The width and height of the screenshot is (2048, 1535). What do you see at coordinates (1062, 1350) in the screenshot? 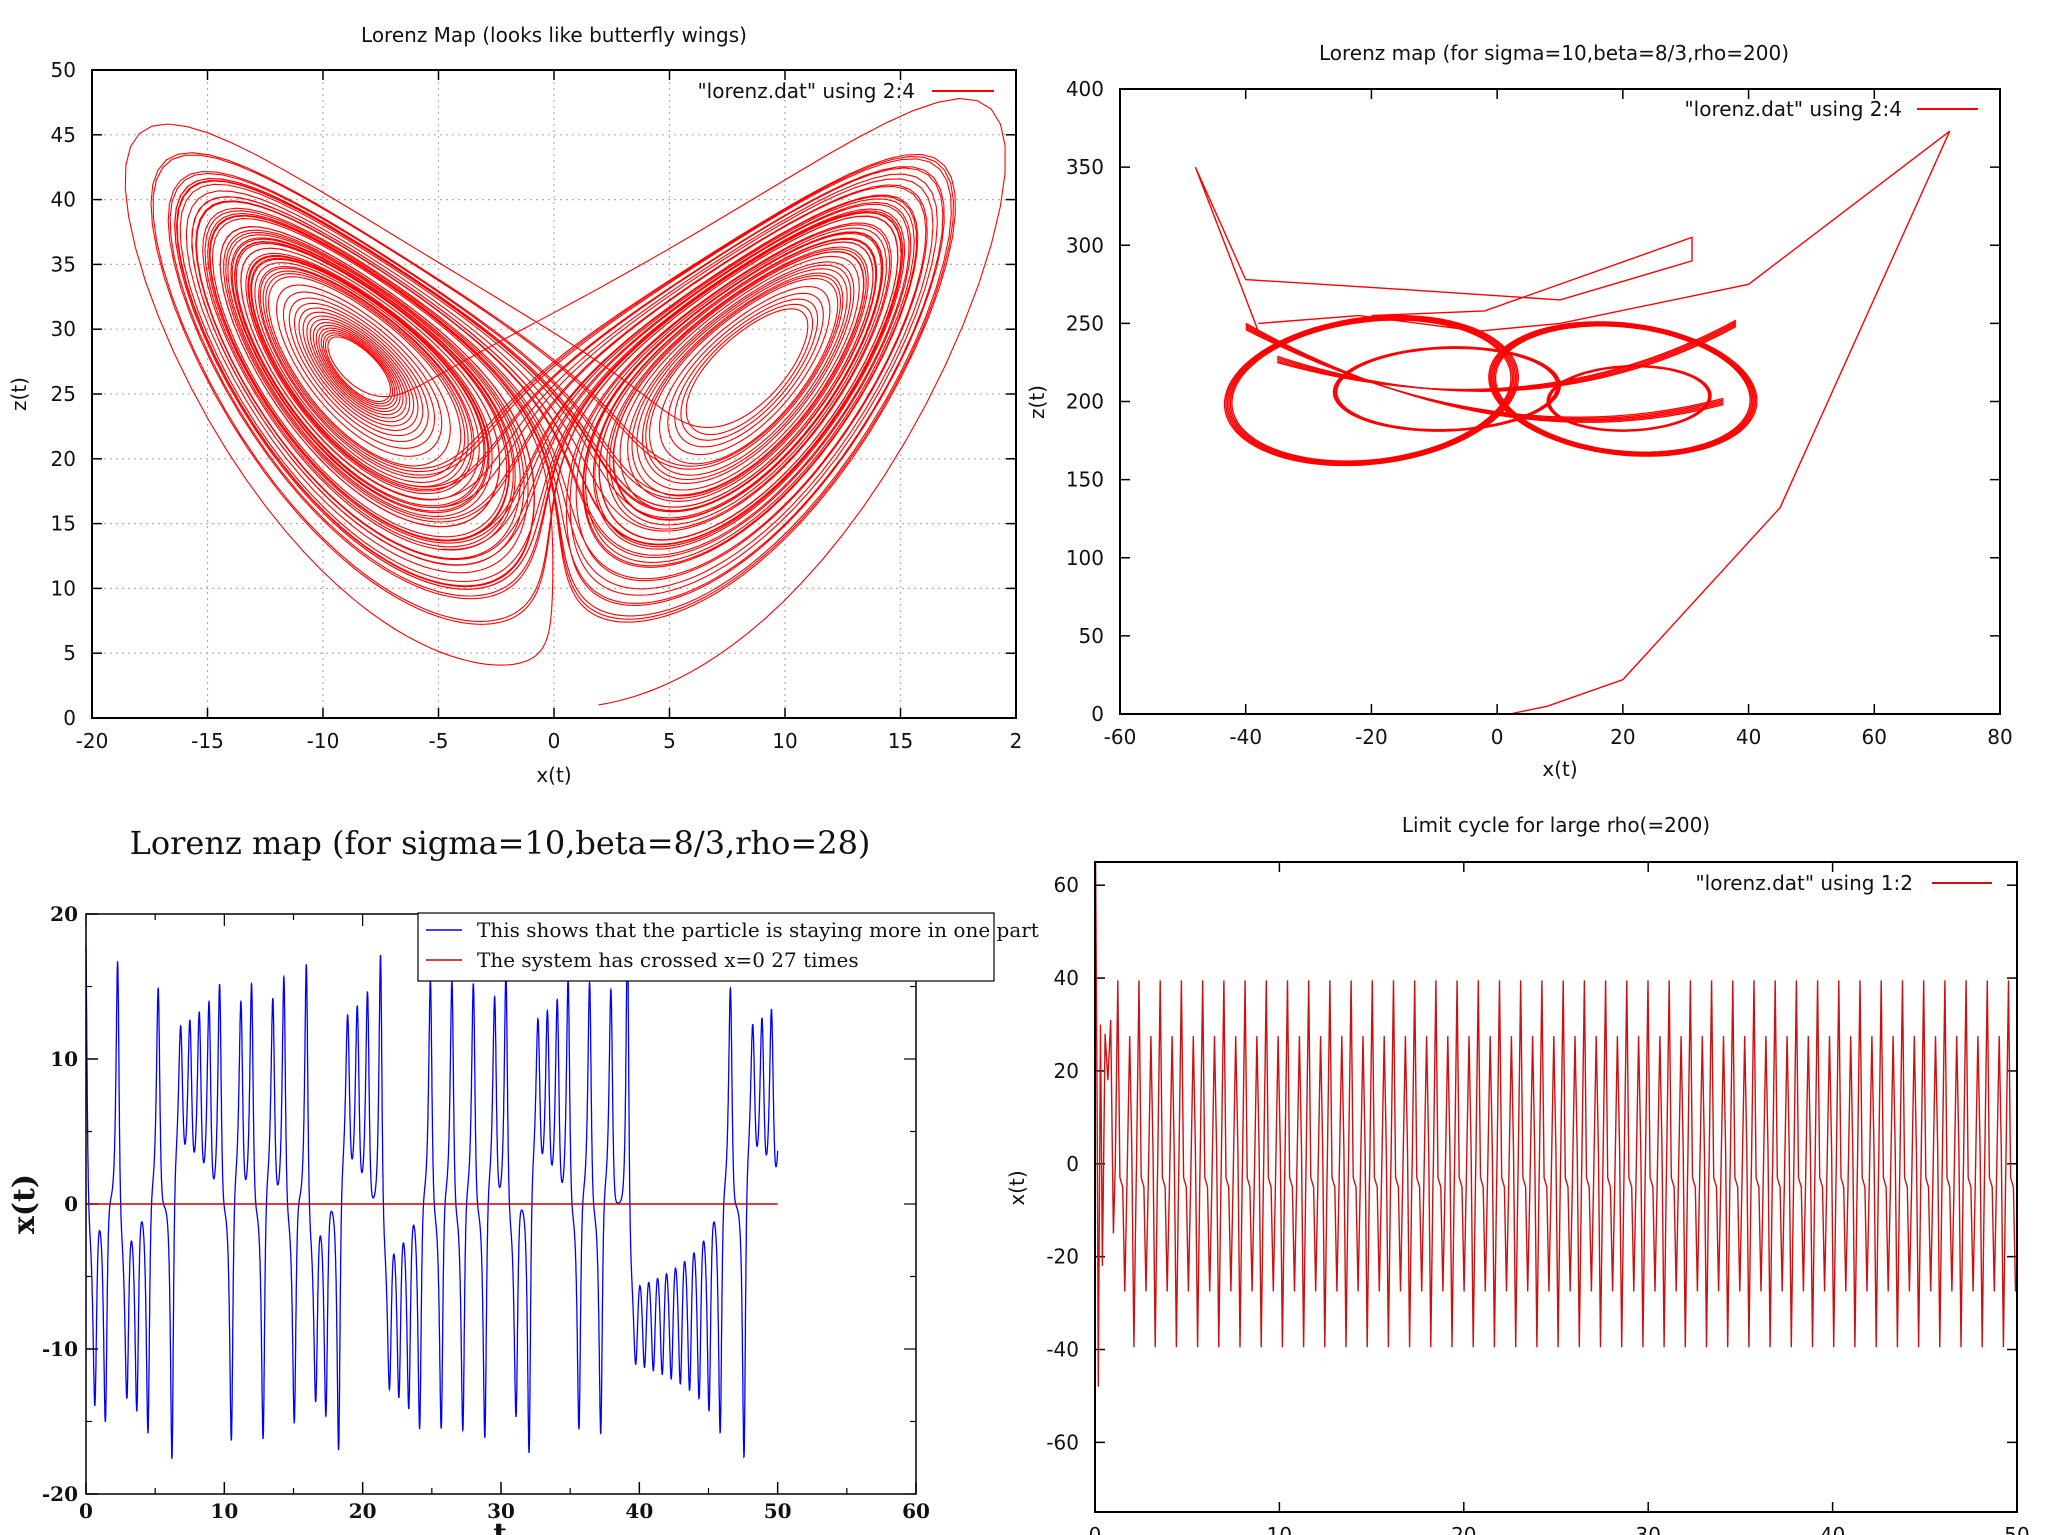
I see `y-tick-label: -40` at bounding box center [1062, 1350].